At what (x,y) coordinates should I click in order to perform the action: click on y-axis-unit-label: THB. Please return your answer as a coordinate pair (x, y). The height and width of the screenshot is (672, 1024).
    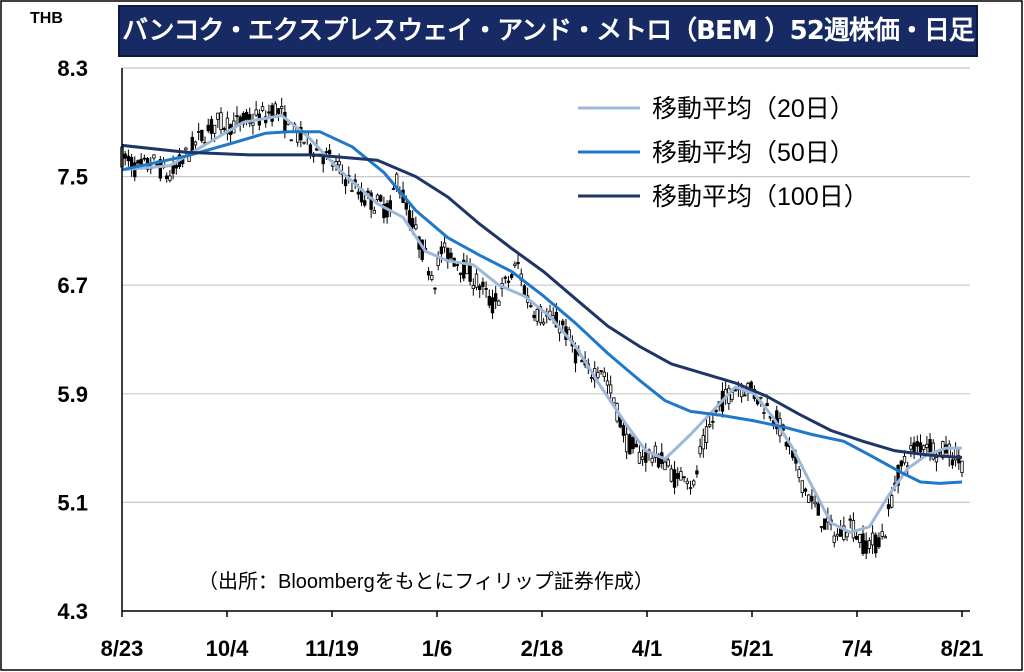
    Looking at the image, I should click on (46, 18).